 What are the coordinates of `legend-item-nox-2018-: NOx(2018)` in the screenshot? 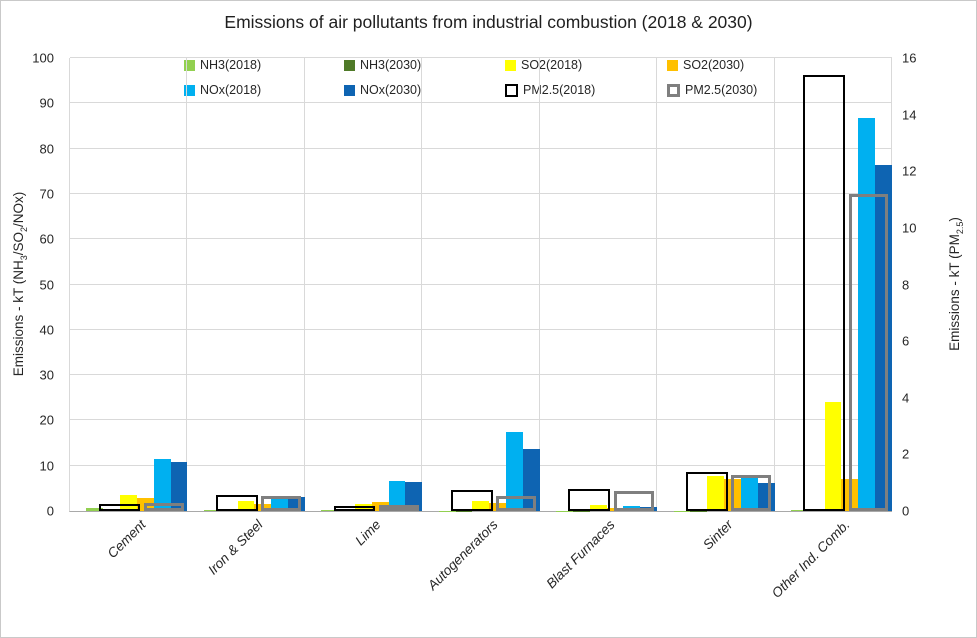 It's located at (222, 90).